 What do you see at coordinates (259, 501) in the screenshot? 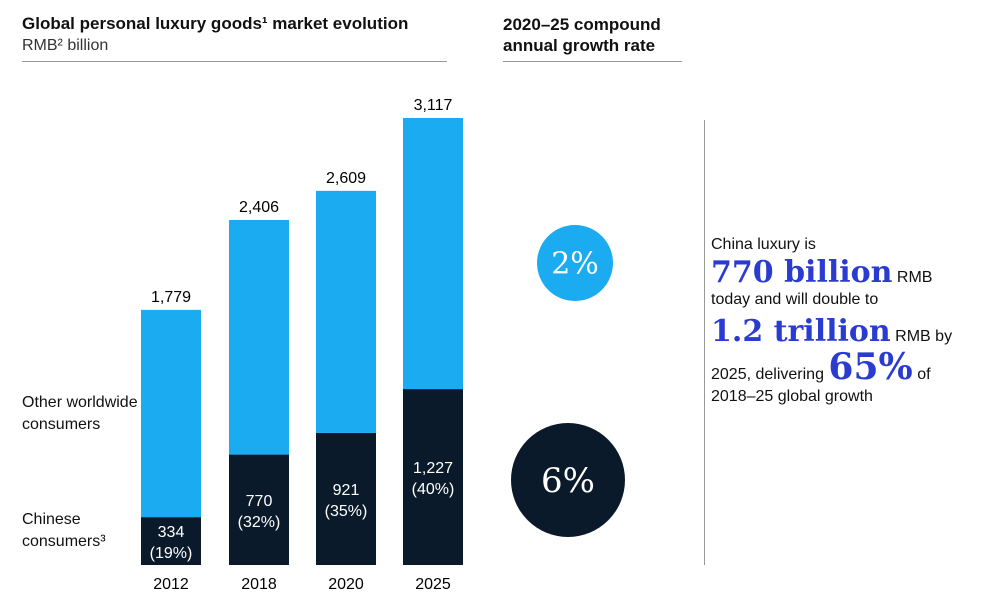
I see `data-label: 770` at bounding box center [259, 501].